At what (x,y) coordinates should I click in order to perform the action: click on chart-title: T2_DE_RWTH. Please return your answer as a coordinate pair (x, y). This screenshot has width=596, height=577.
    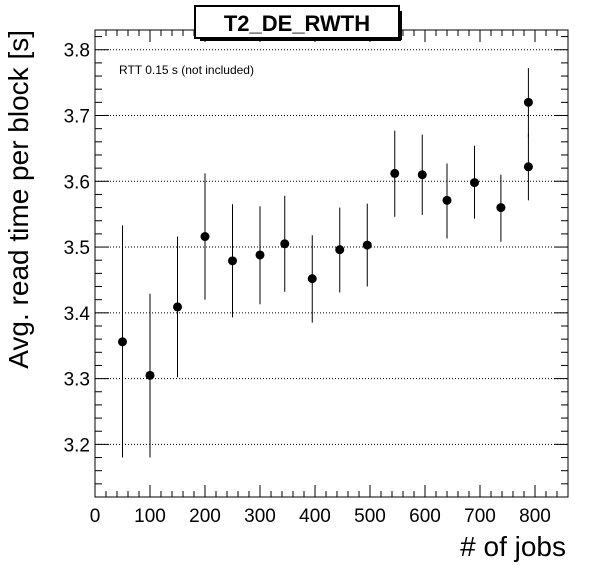
    Looking at the image, I should click on (297, 23).